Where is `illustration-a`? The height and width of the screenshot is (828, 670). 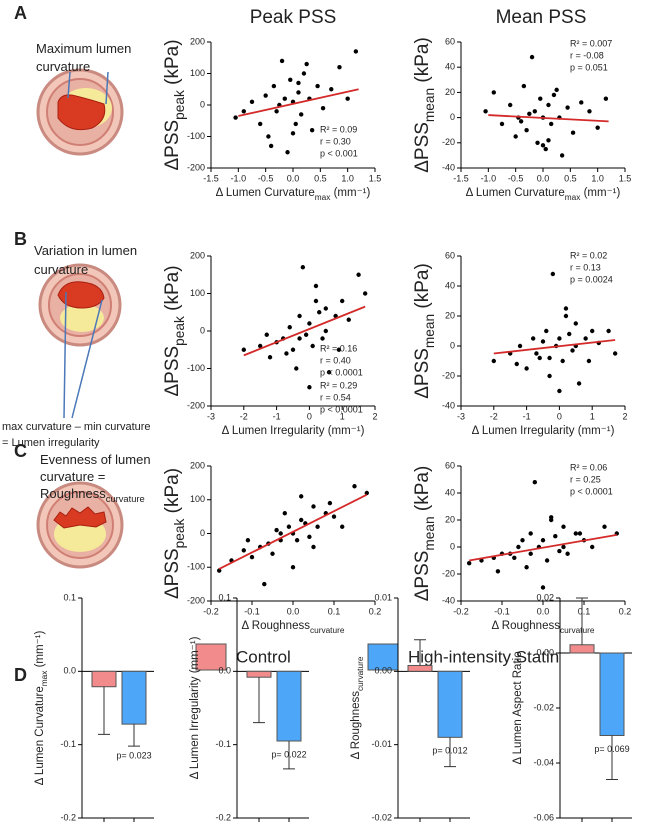 illustration-a is located at coordinates (80, 112).